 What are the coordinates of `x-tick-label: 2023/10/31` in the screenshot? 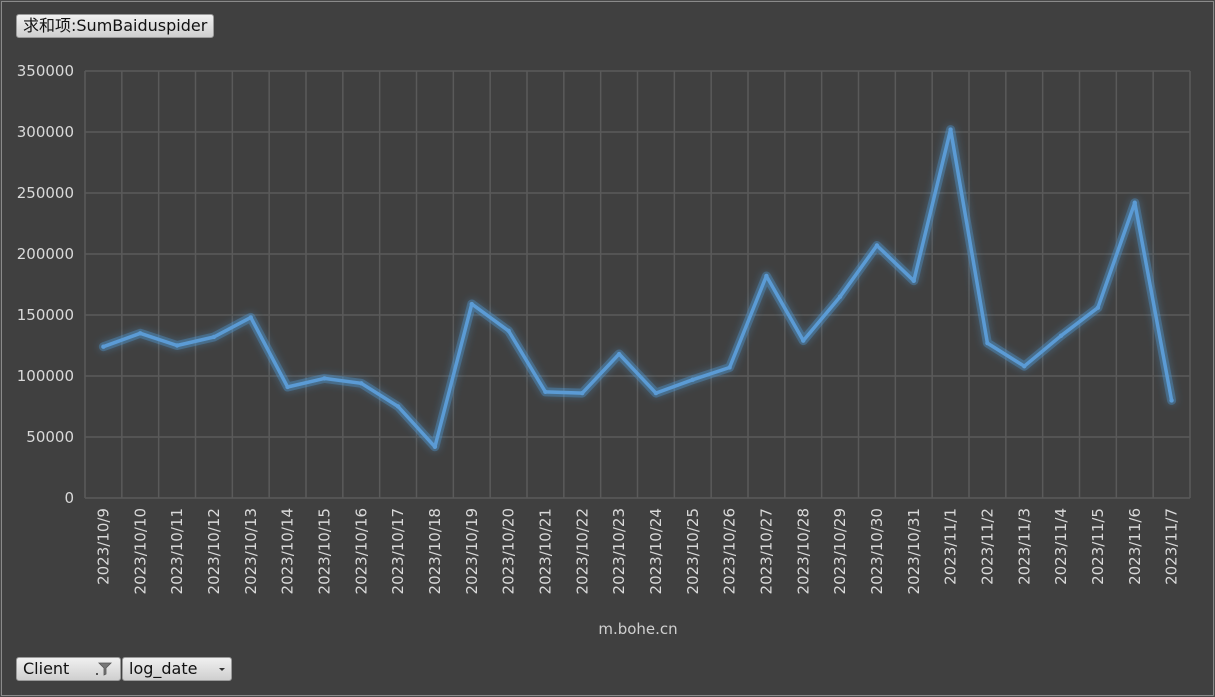 It's located at (914, 551).